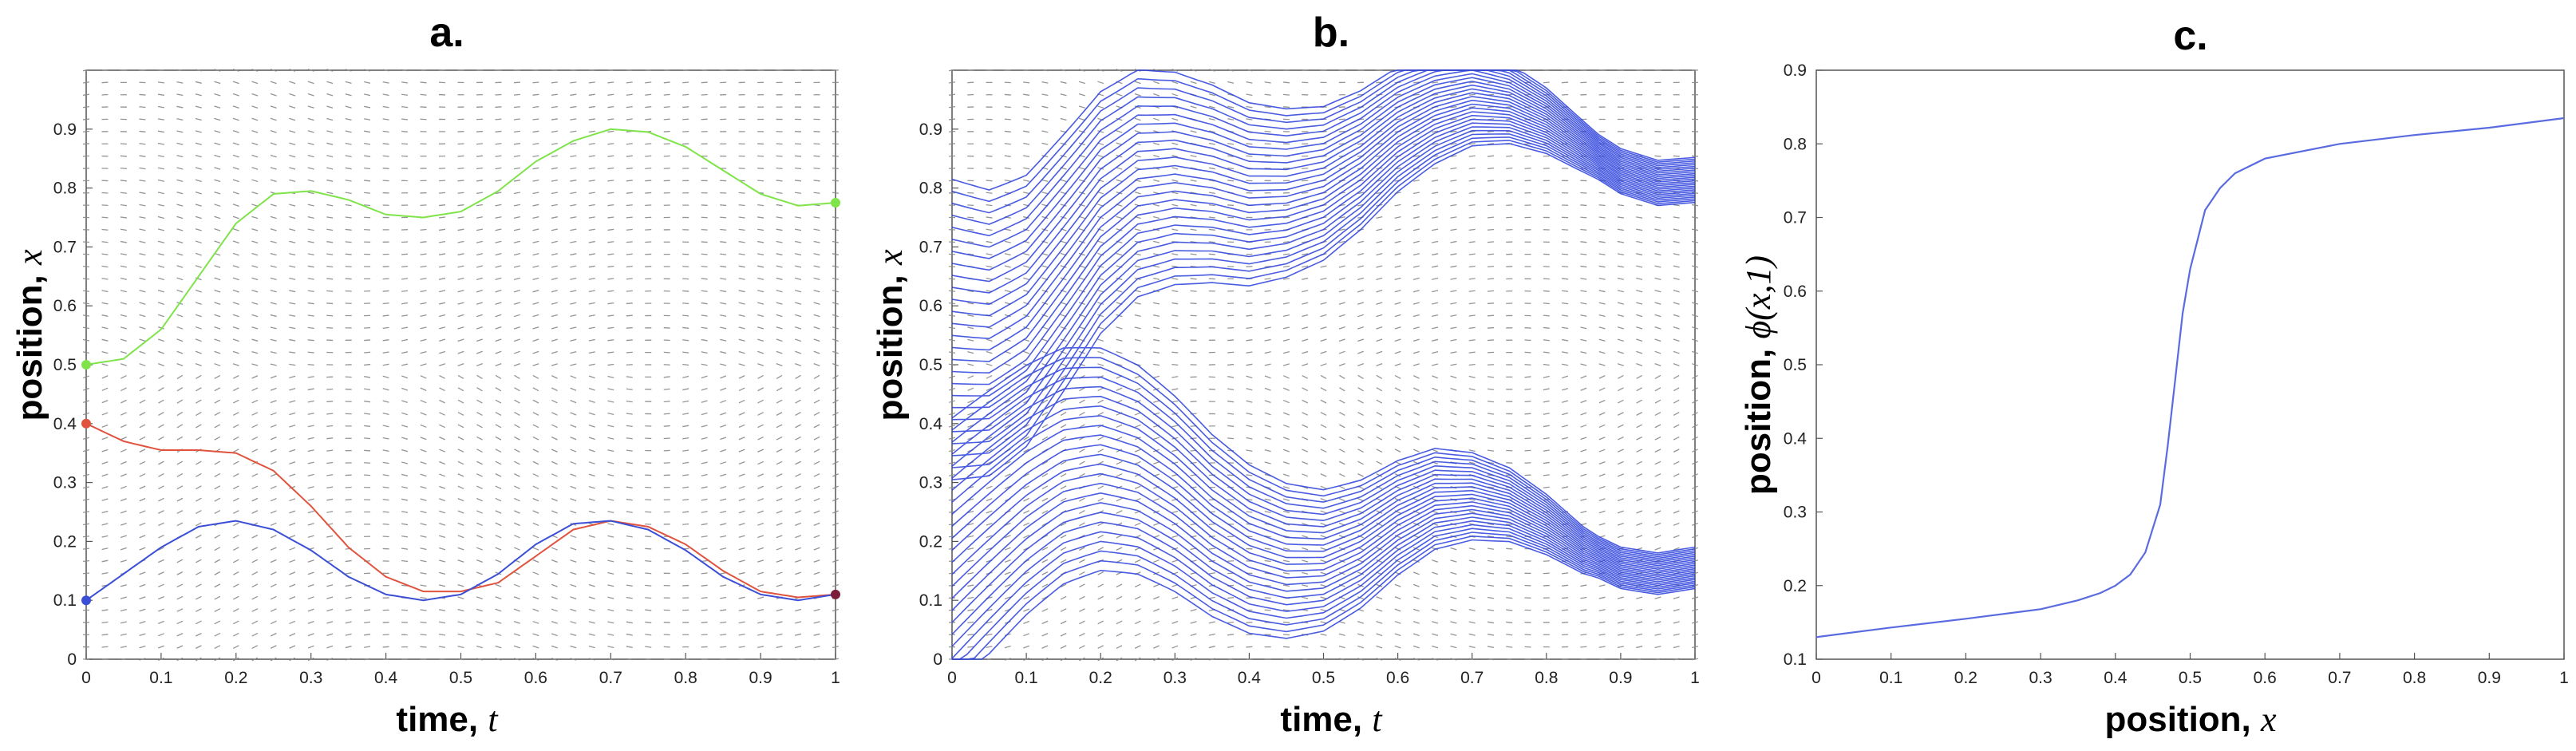  Describe the element at coordinates (65, 483) in the screenshot. I see `y-tick-label: 0.3` at that location.